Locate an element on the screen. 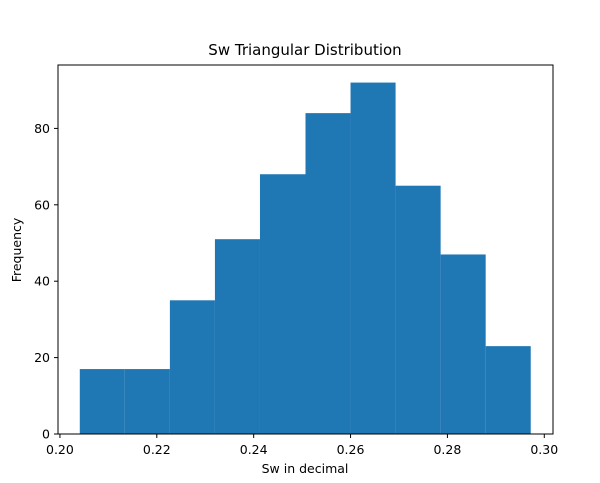  x-tick-label: 0.28 is located at coordinates (447, 449).